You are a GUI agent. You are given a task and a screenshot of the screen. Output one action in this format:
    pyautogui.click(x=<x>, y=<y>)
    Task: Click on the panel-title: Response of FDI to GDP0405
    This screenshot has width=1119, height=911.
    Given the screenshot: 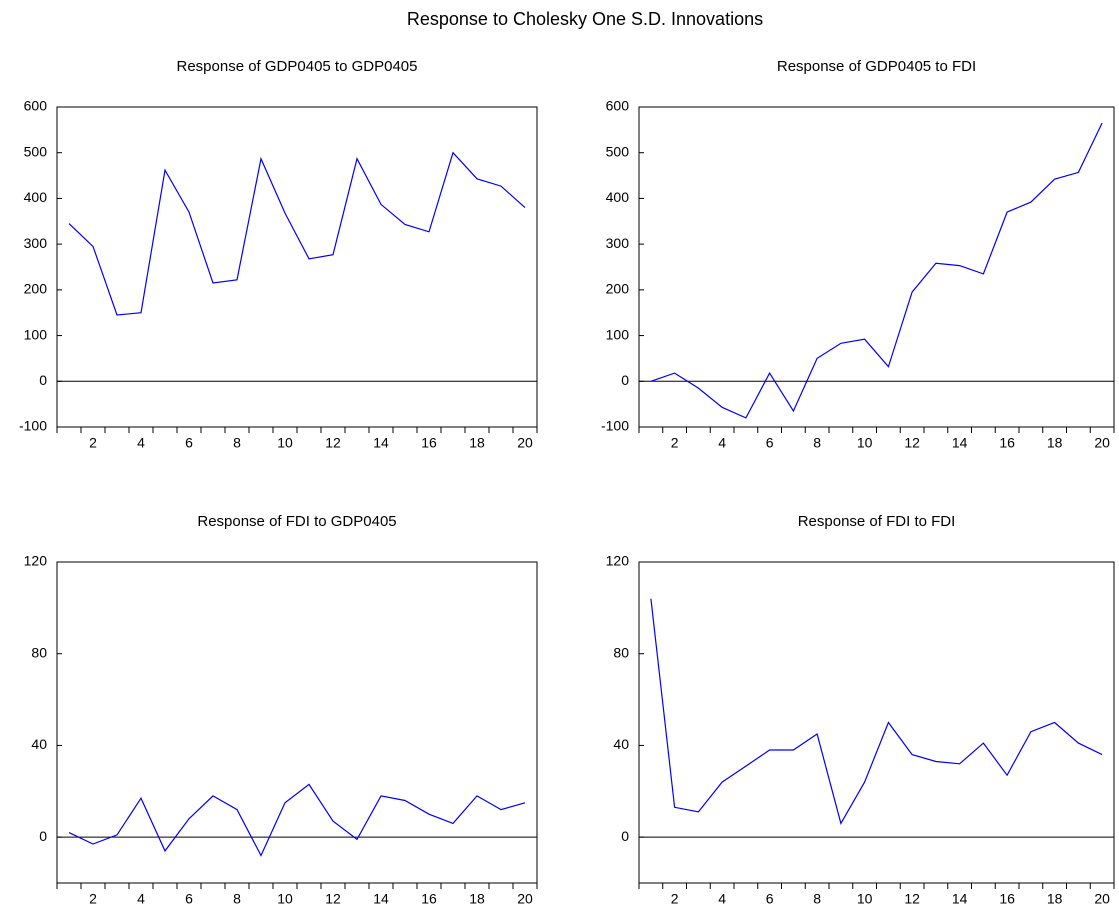 What is the action you would take?
    pyautogui.click(x=296, y=521)
    